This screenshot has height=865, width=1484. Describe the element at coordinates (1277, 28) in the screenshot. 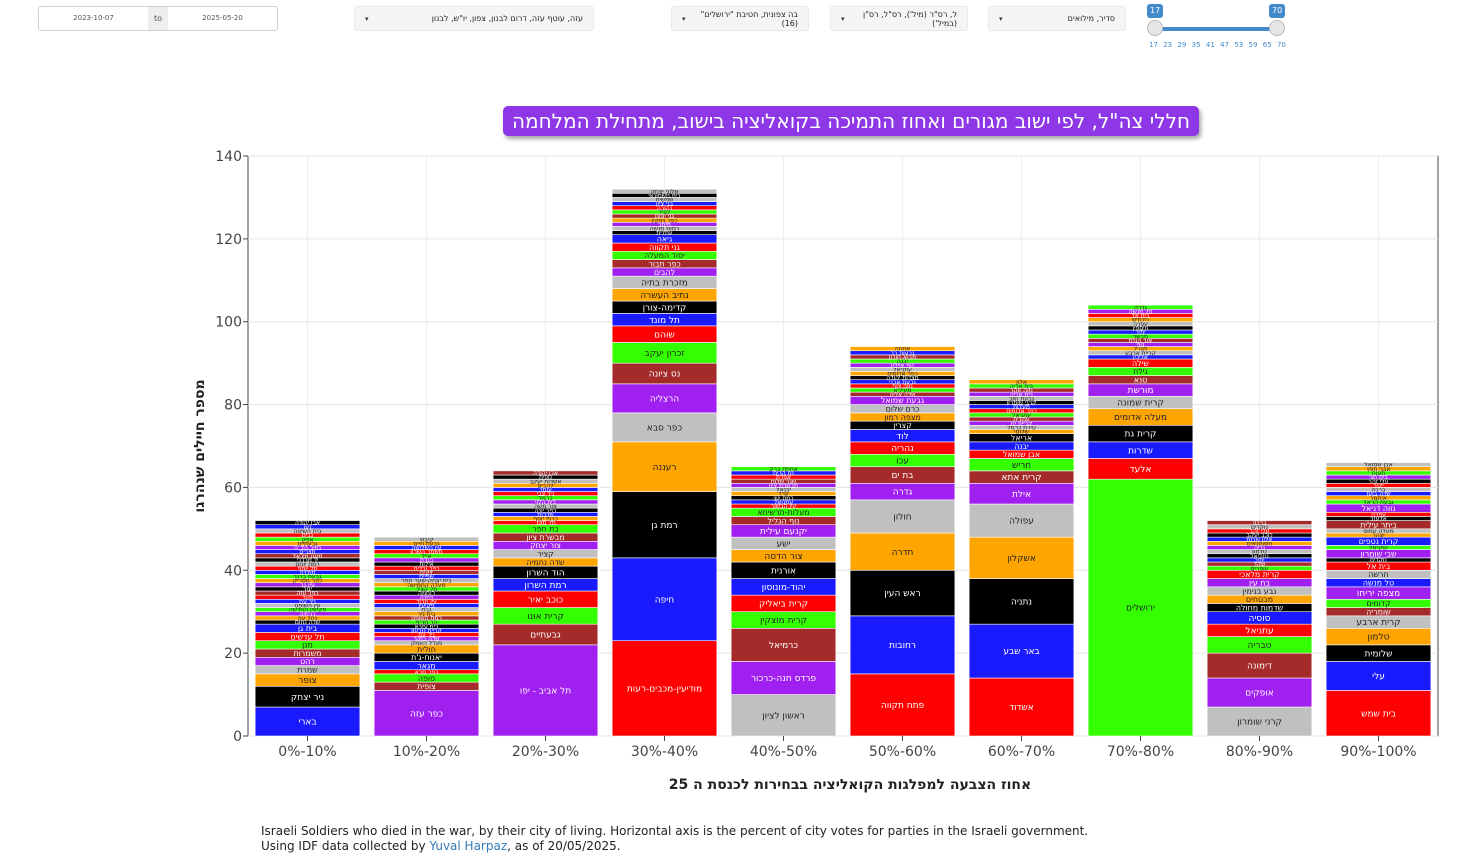

I see `slider-max-handle` at that location.